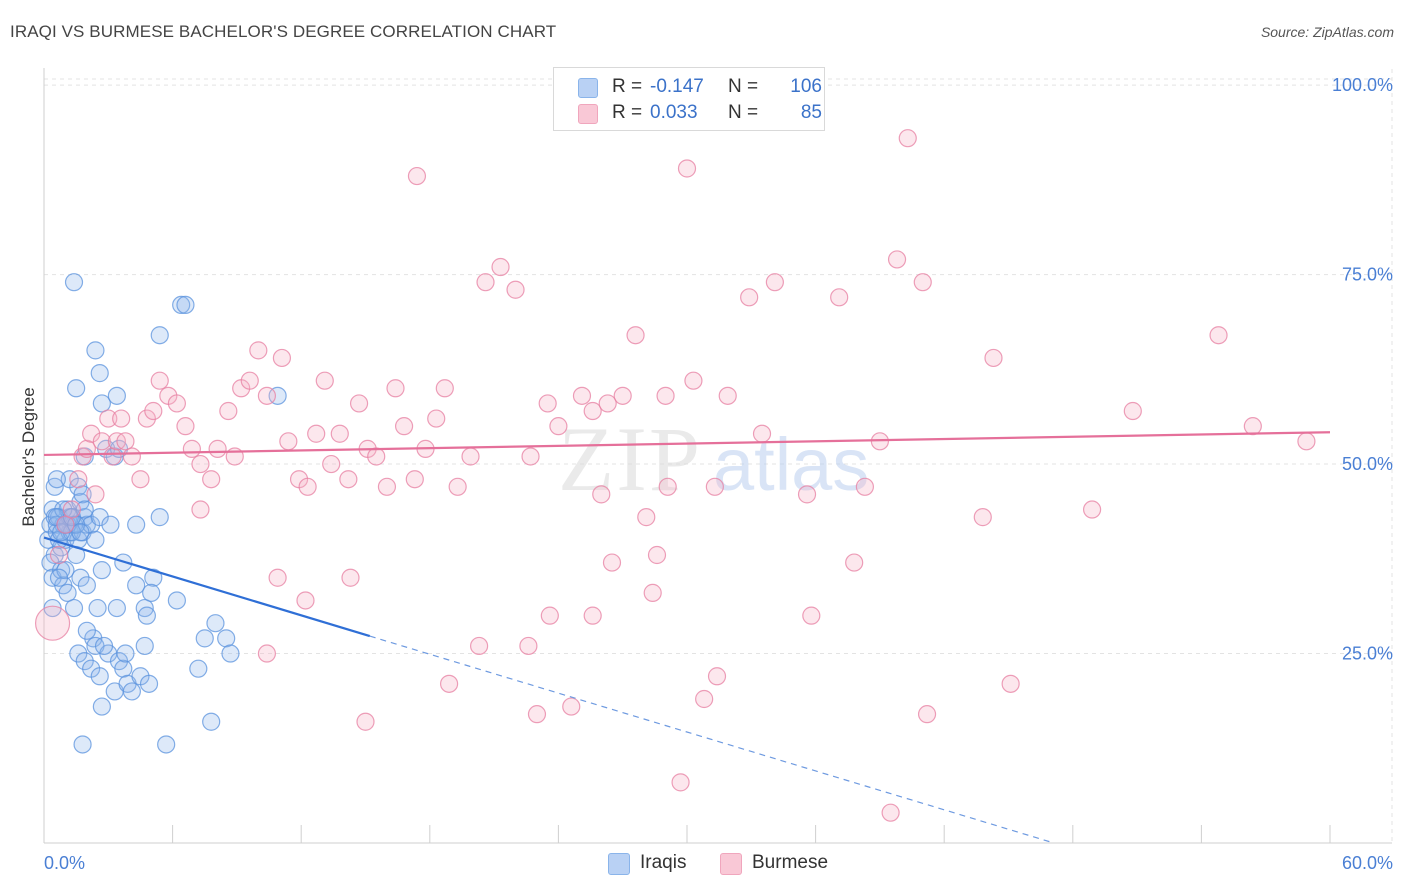  Describe the element at coordinates (677, 86) in the screenshot. I see `legend-r-value: -0.147` at that location.